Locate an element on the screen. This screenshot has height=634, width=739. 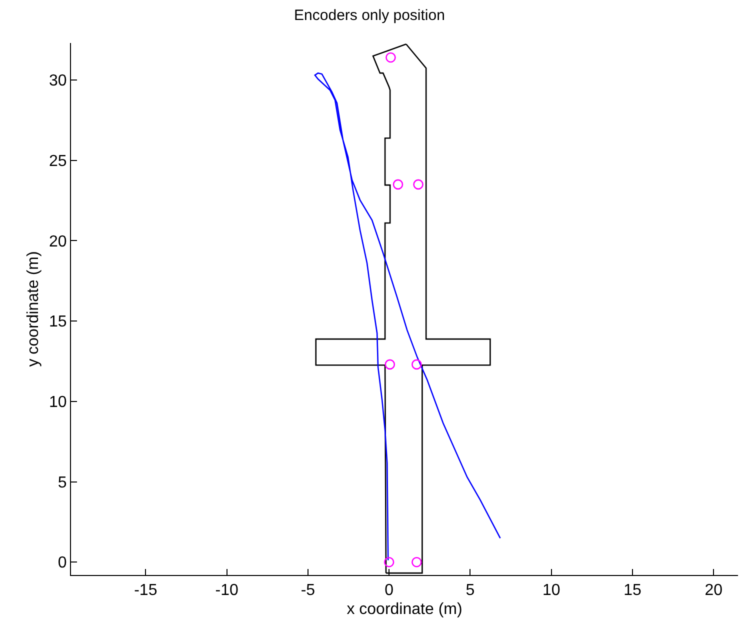
x-tick-label: -5 is located at coordinates (308, 591).